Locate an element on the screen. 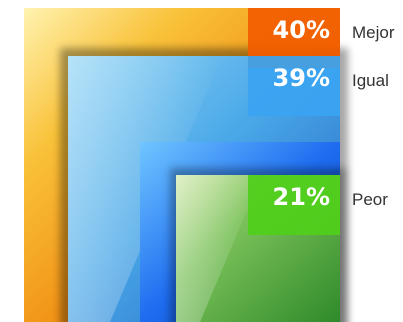 The image size is (403, 322). legend-label-mejor: Mejor is located at coordinates (373, 32).